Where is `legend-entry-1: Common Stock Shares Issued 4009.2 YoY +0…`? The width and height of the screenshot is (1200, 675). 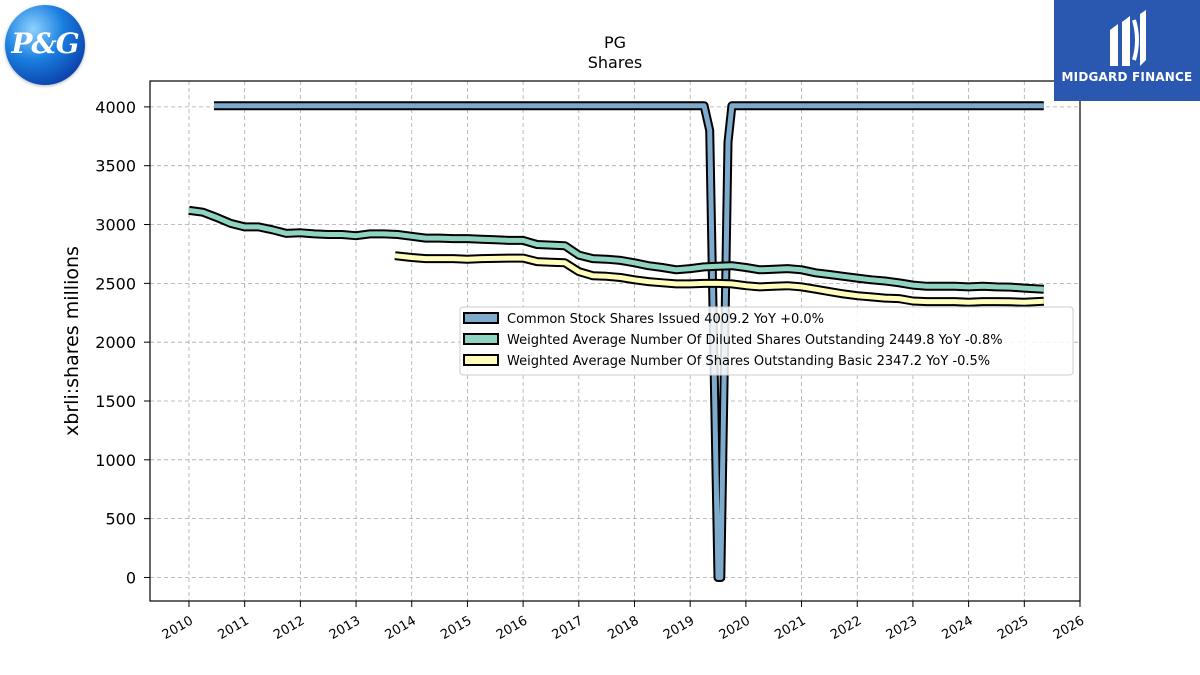
legend-entry-1: Common Stock Shares Issued 4009.2 YoY +0… is located at coordinates (665, 319).